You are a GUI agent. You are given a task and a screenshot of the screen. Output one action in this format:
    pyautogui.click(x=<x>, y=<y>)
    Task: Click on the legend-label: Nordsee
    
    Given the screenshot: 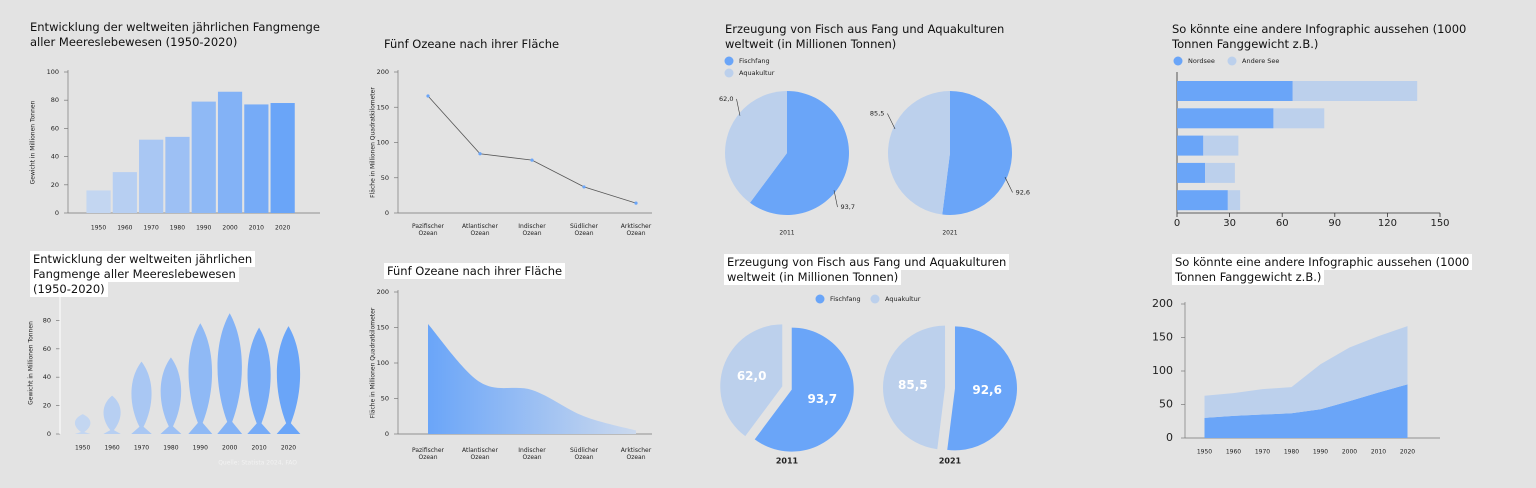 What is the action you would take?
    pyautogui.click(x=1201, y=61)
    